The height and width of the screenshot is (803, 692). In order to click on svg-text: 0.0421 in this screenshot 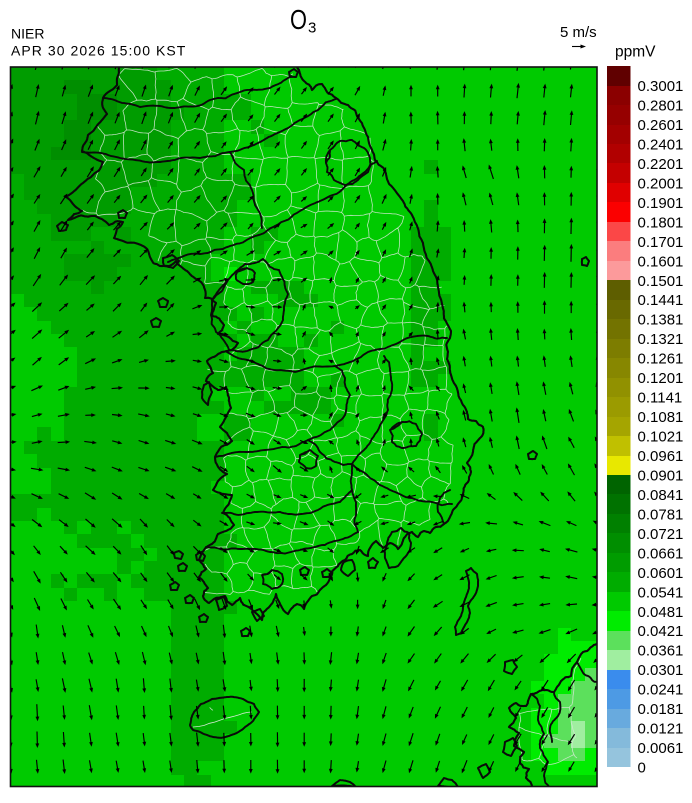, I will do `click(661, 631)`.